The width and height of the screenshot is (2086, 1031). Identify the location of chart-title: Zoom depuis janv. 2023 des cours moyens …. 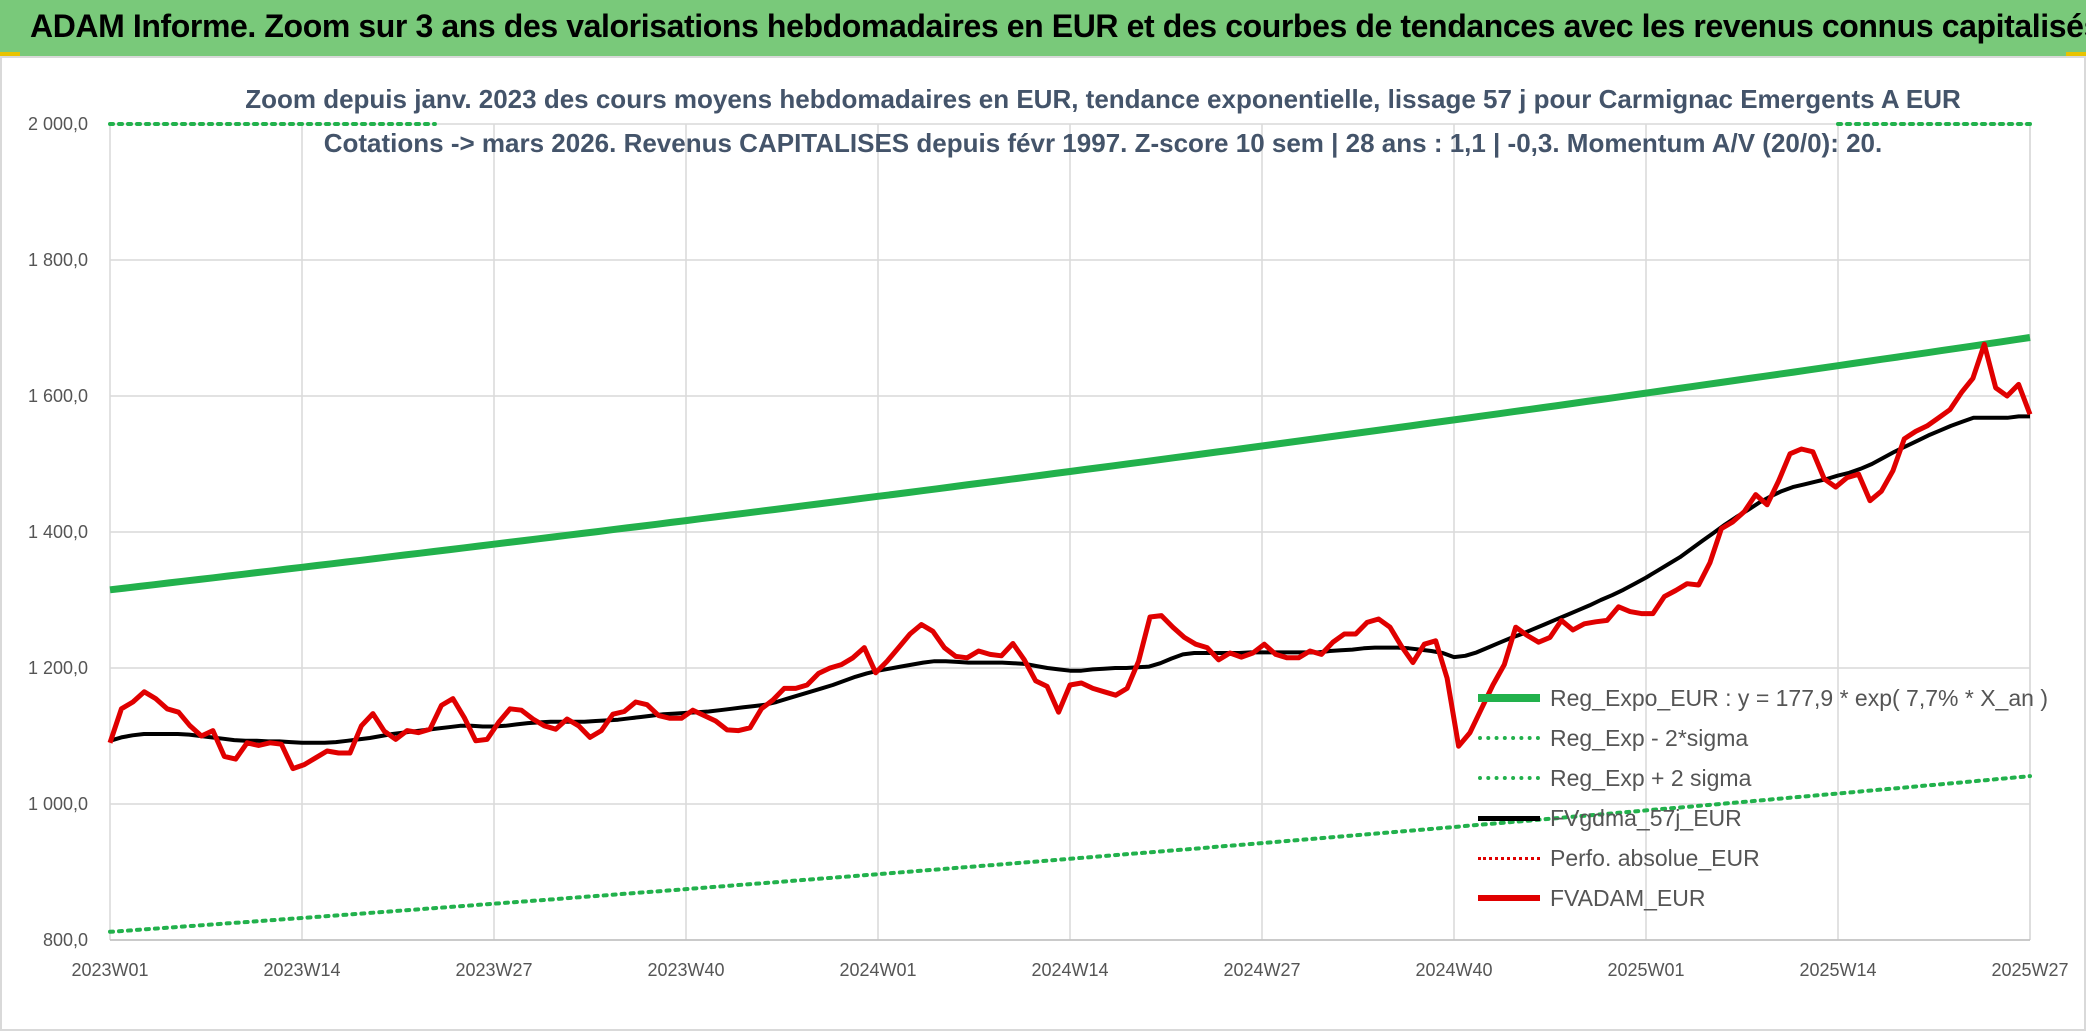
(1103, 99).